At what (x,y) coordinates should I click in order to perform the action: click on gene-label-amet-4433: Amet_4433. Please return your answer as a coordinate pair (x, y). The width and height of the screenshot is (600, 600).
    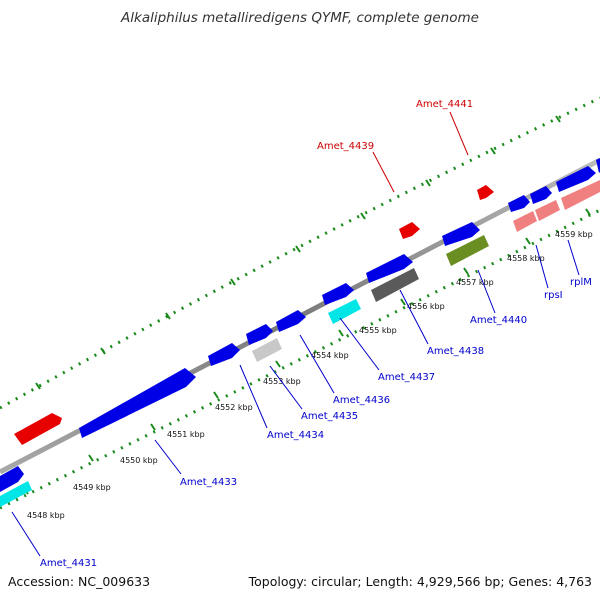
    Looking at the image, I should click on (208, 482).